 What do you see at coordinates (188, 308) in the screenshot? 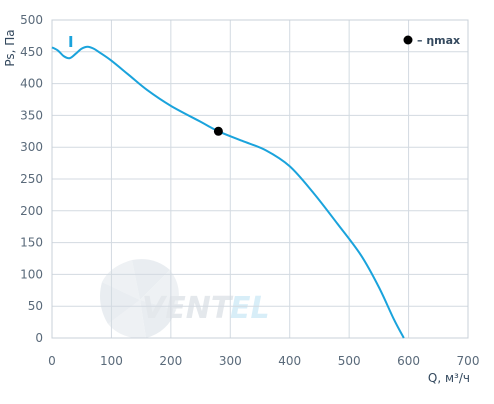
I see `watermark-text-part1: VENT` at bounding box center [188, 308].